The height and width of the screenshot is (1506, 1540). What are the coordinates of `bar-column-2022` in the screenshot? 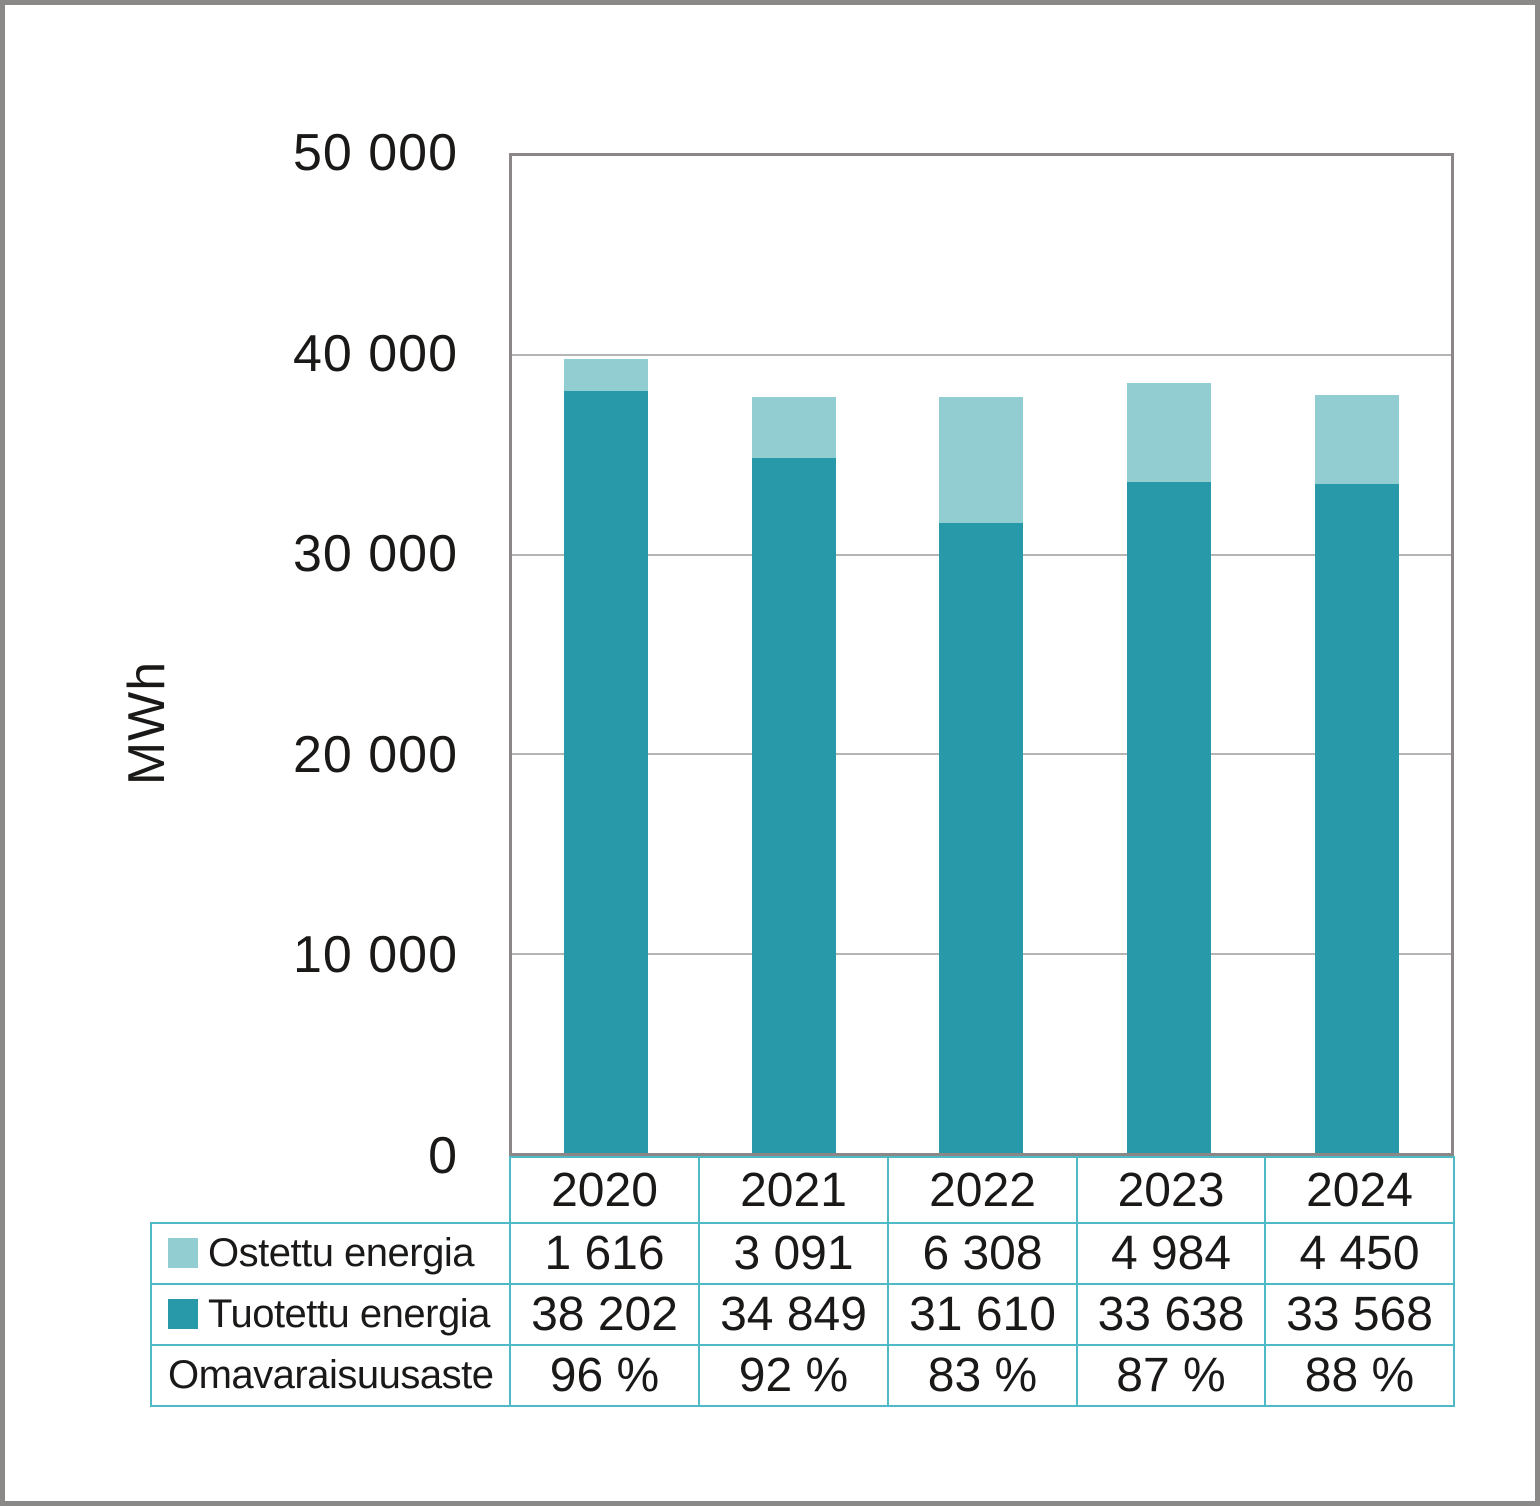 It's located at (982, 654).